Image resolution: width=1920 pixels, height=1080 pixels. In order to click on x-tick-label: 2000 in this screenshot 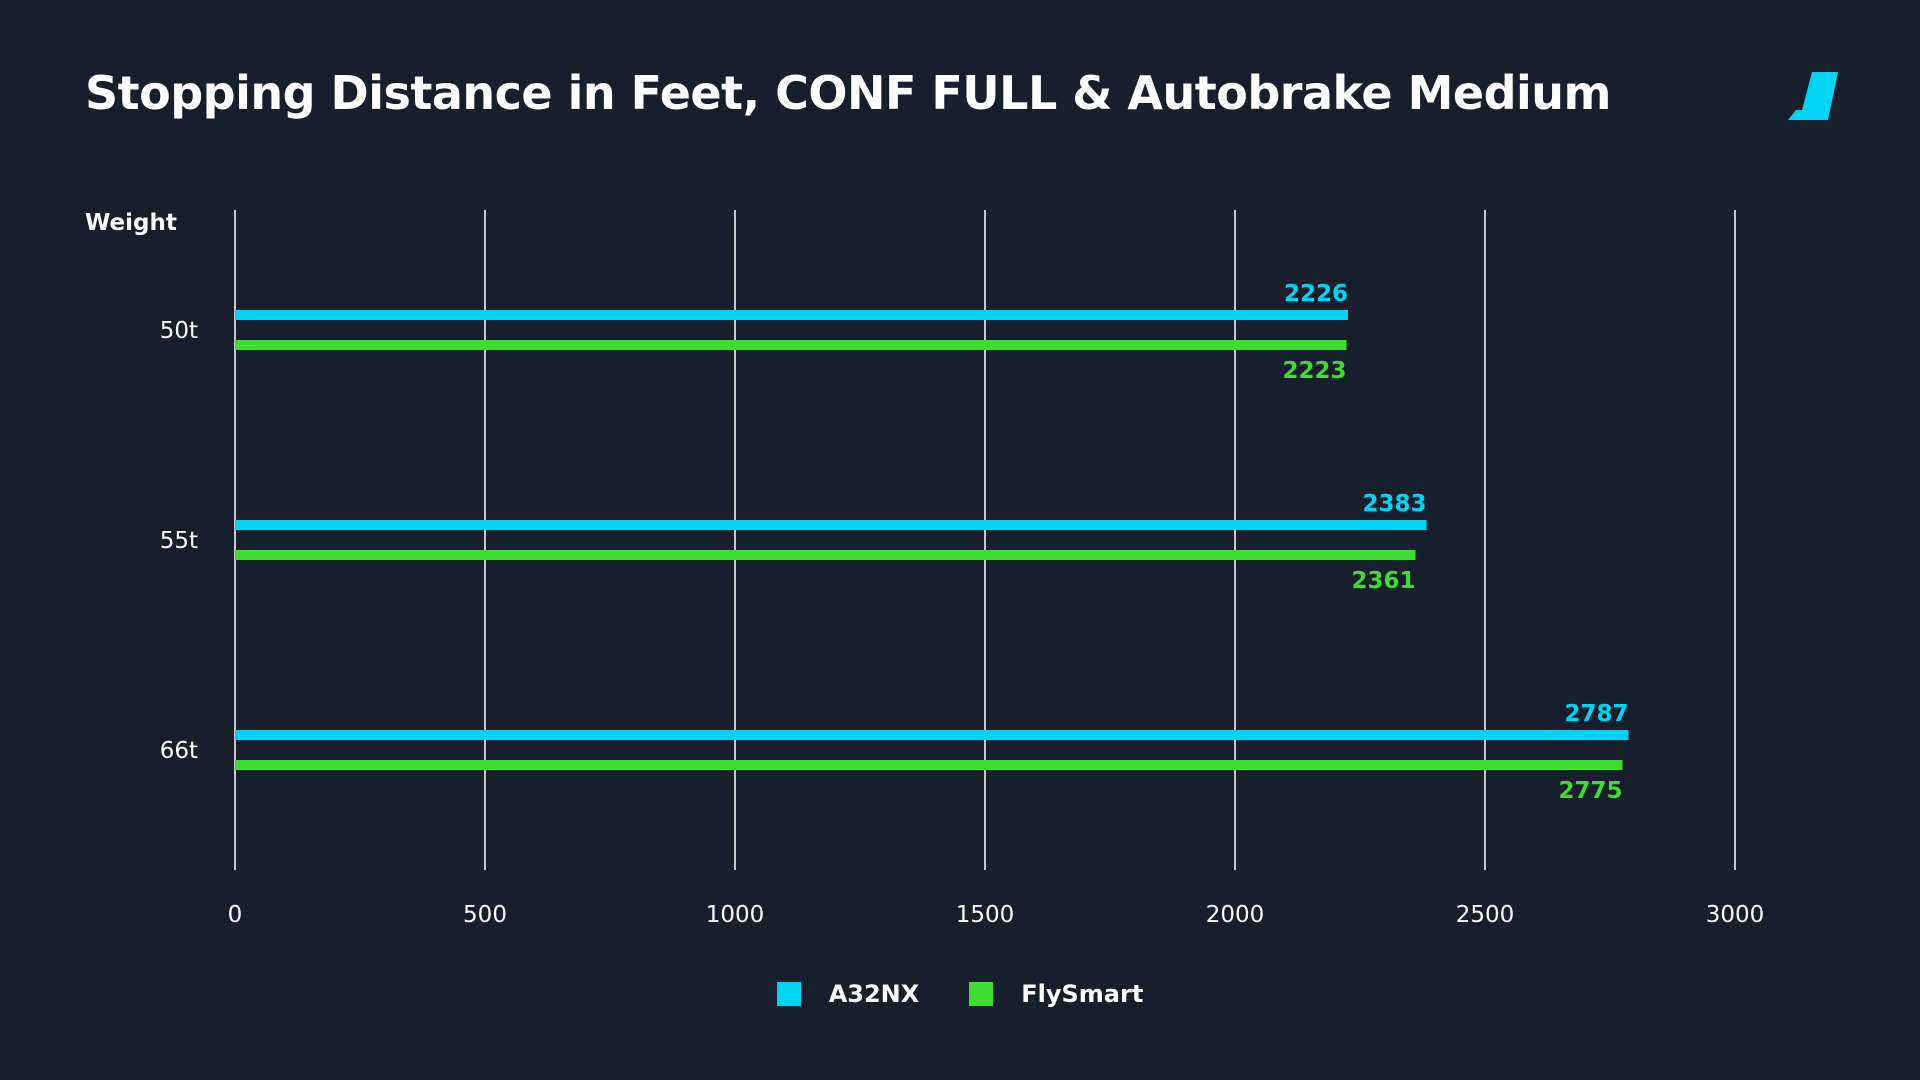, I will do `click(1235, 915)`.